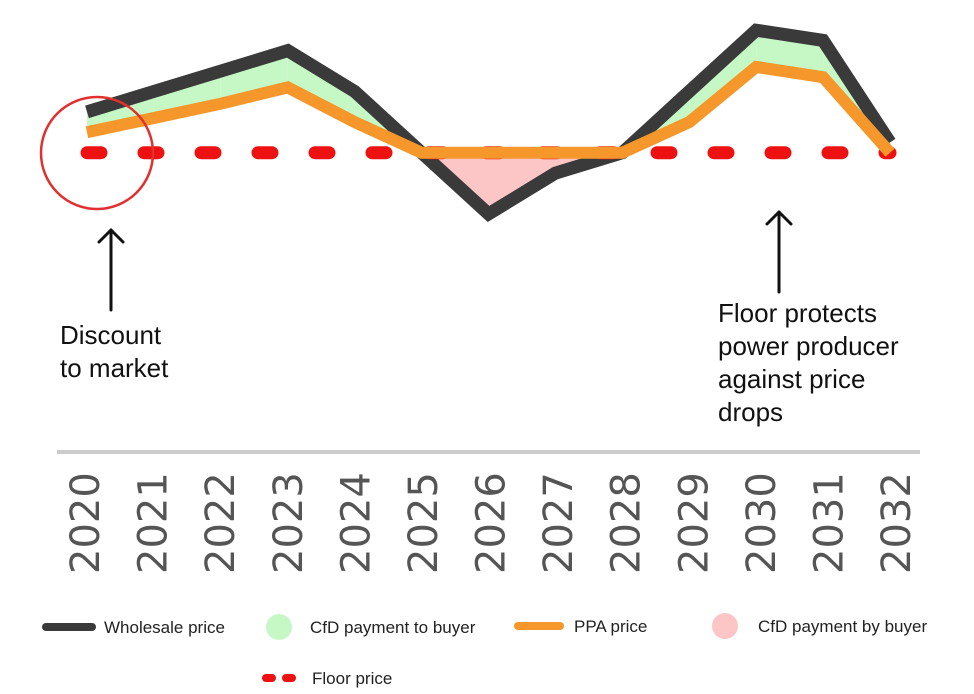  I want to click on x-tick-label: 2023, so click(289, 523).